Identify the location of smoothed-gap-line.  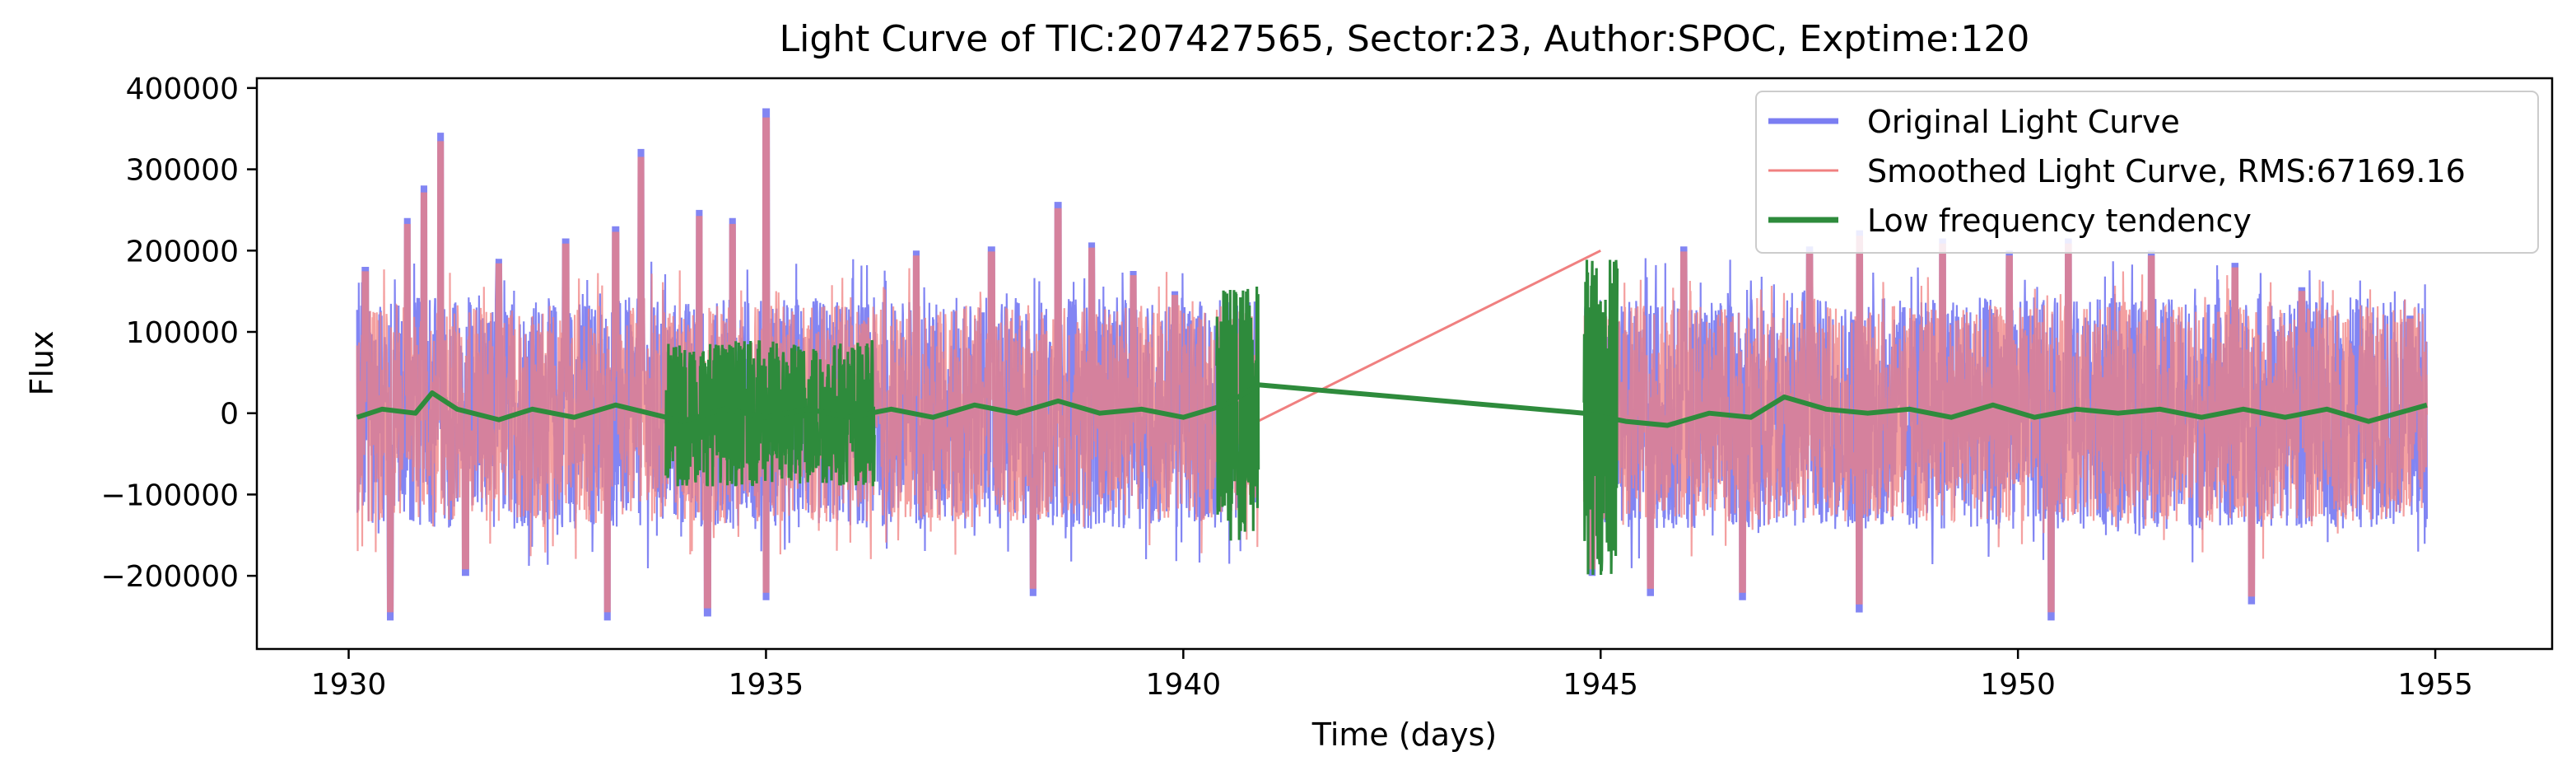
(1412, 344).